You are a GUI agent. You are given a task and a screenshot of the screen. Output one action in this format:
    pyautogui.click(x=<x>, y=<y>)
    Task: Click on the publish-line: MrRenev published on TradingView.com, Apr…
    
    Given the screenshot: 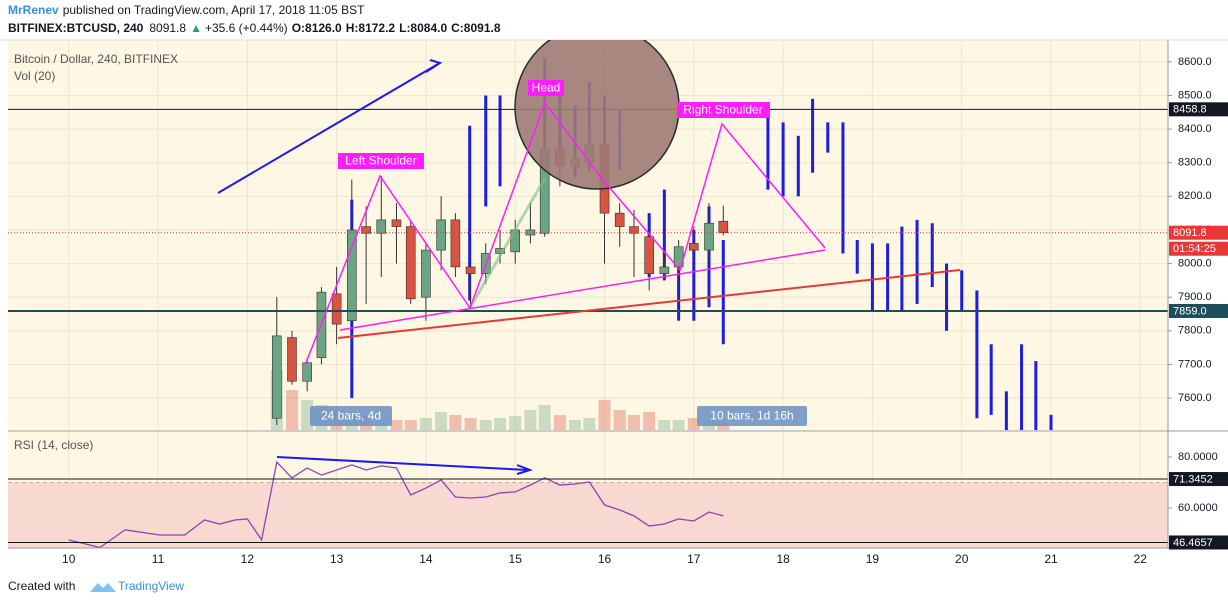 What is the action you would take?
    pyautogui.click(x=186, y=10)
    